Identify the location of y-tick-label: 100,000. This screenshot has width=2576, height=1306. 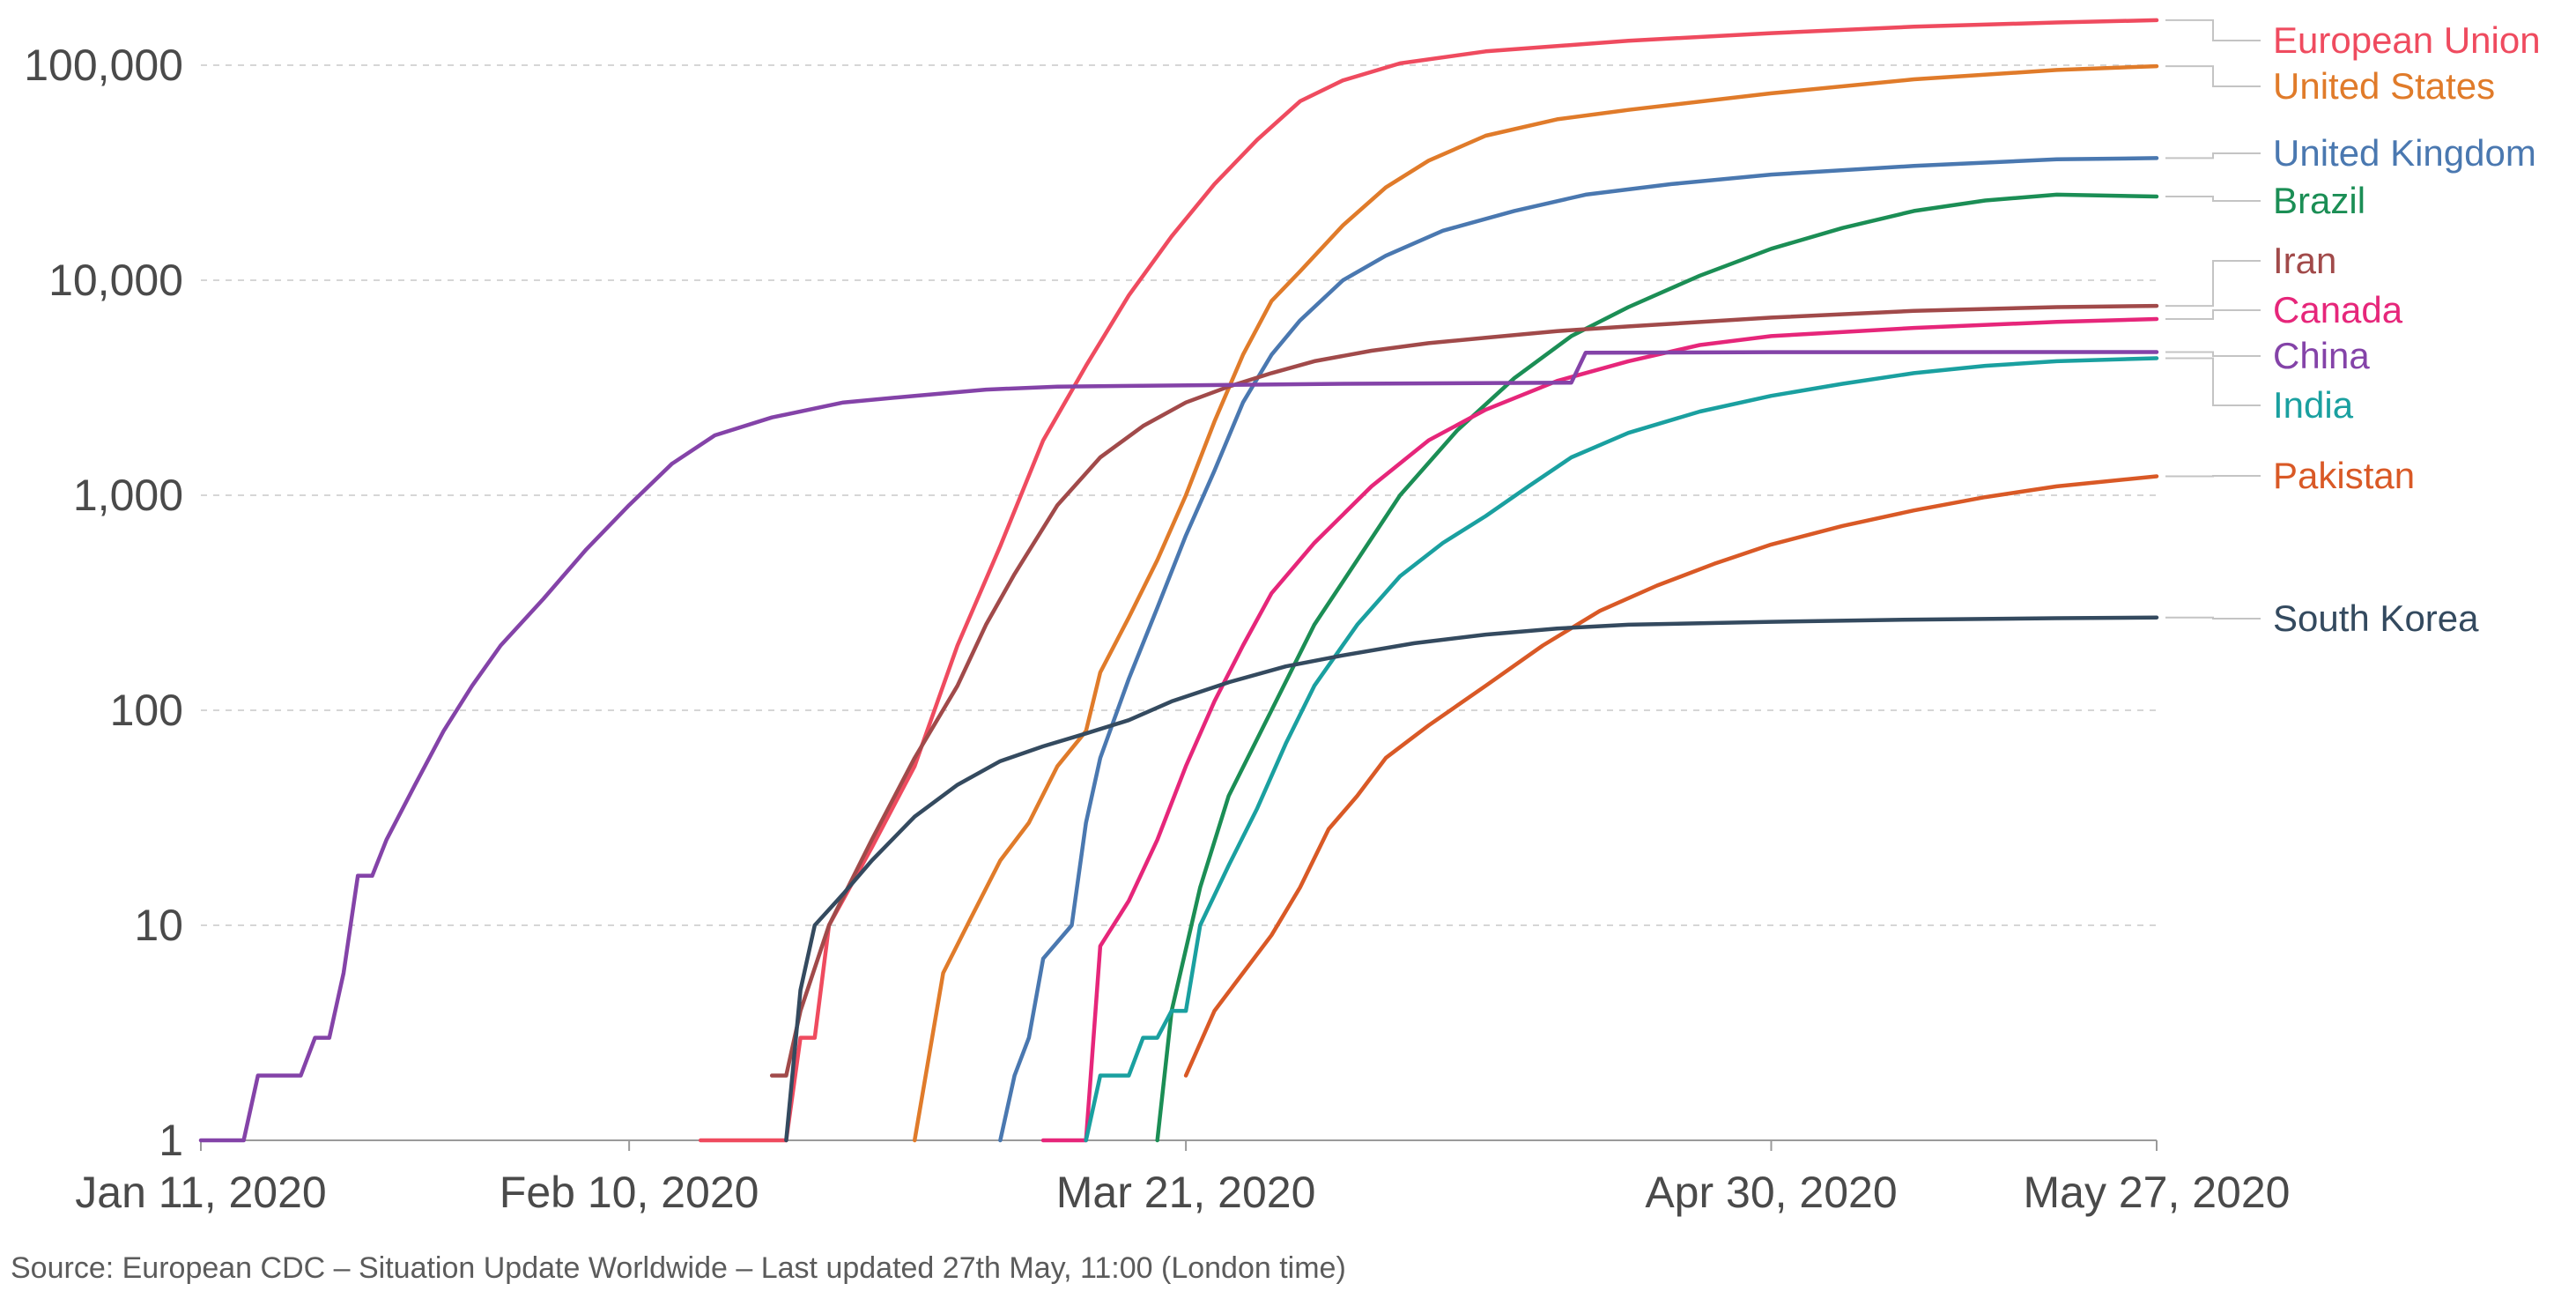
(104, 65).